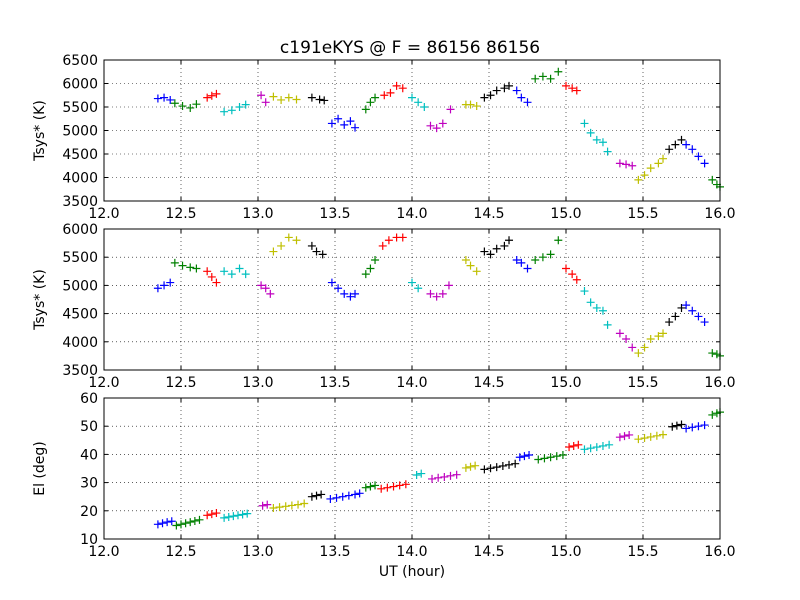 This screenshot has width=800, height=600. What do you see at coordinates (488, 214) in the screenshot?
I see `x-tick-label: 14.5` at bounding box center [488, 214].